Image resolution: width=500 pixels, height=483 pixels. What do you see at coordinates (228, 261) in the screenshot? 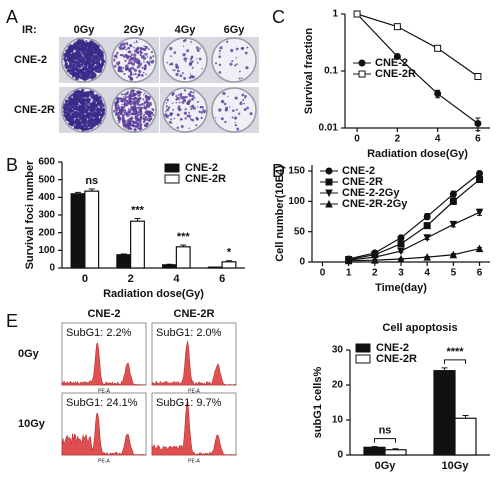
I see `error-bar` at bounding box center [228, 261].